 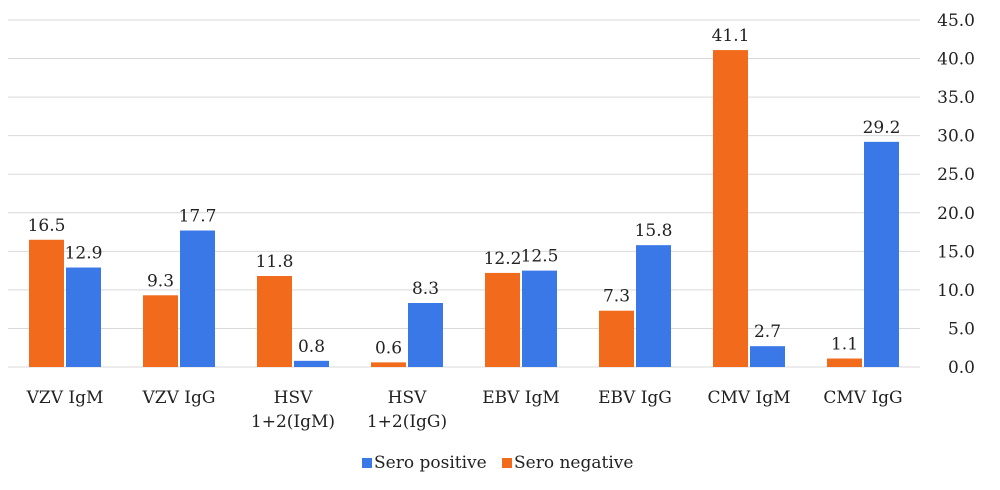 What do you see at coordinates (275, 262) in the screenshot?
I see `data-label: 11.8` at bounding box center [275, 262].